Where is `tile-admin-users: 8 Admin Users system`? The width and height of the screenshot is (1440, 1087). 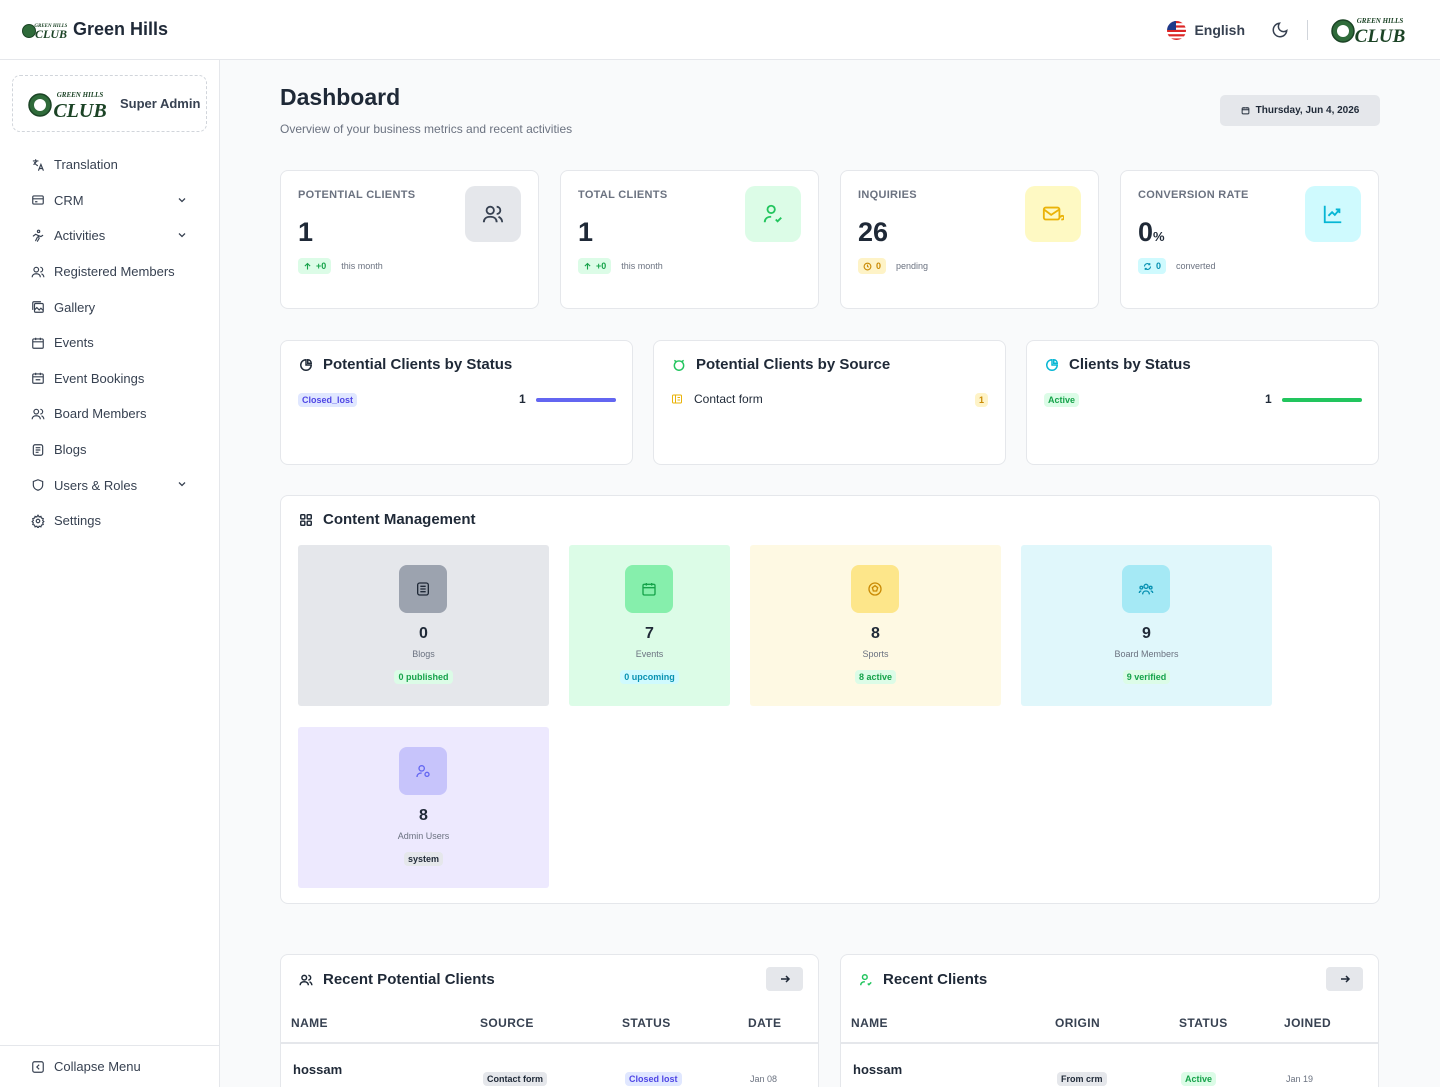 tile-admin-users: 8 Admin Users system is located at coordinates (423, 807).